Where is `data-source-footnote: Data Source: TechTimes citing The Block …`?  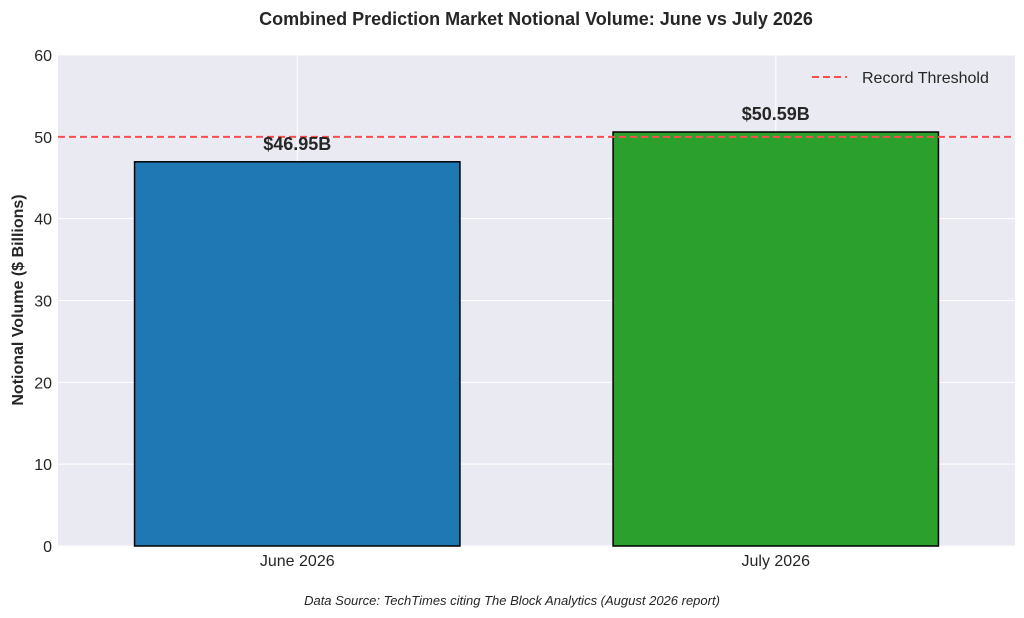 data-source-footnote: Data Source: TechTimes citing The Block … is located at coordinates (512, 600).